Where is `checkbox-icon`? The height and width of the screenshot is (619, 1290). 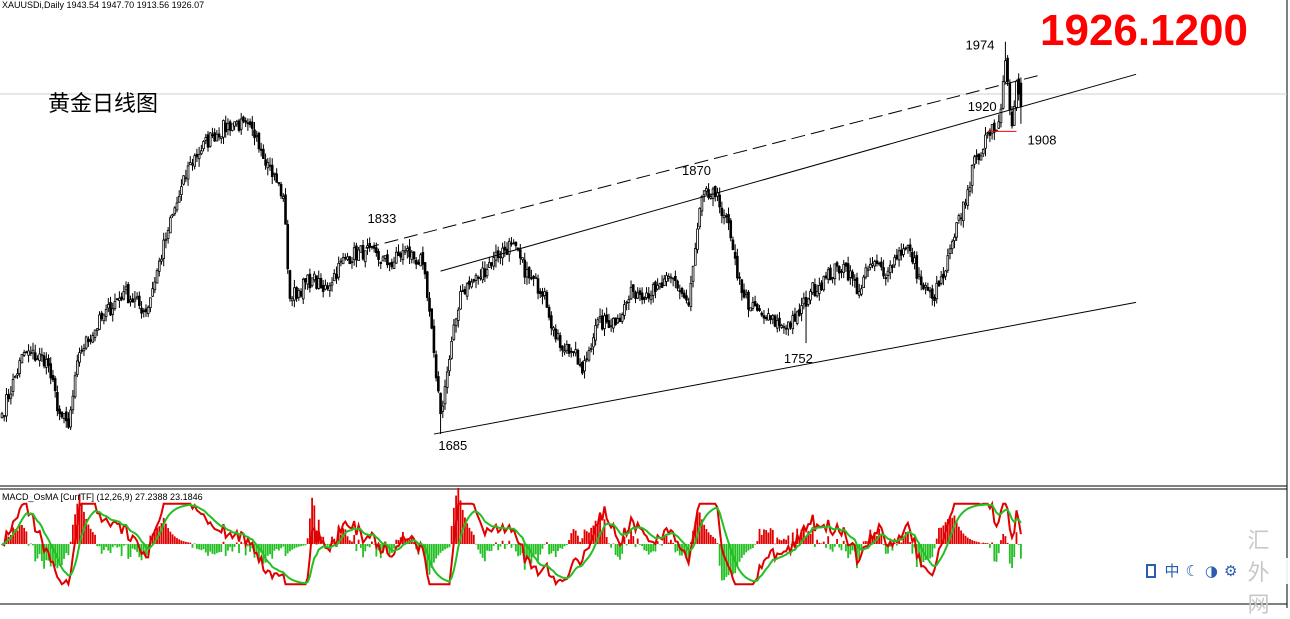
checkbox-icon is located at coordinates (1151, 571).